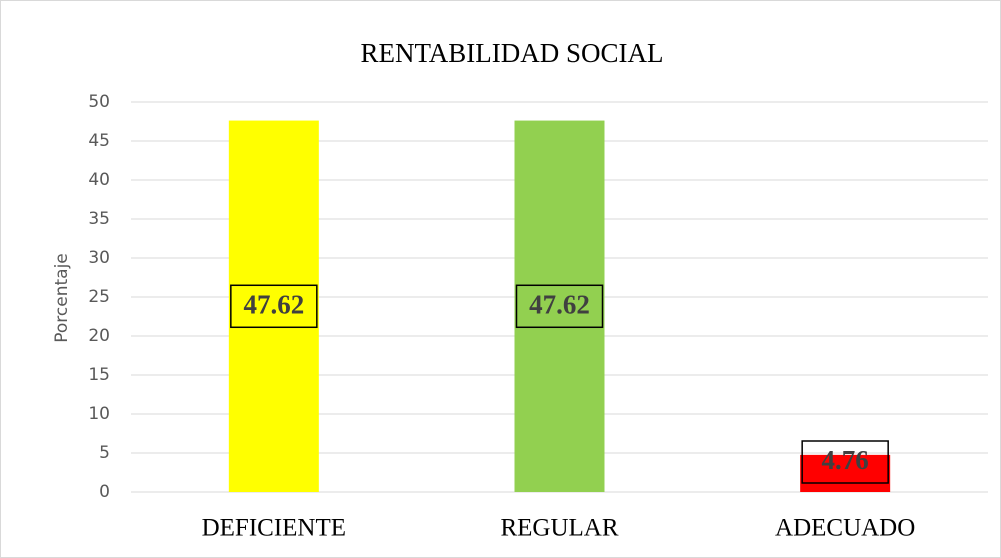  Describe the element at coordinates (99, 258) in the screenshot. I see `y-tick-label: 30` at that location.